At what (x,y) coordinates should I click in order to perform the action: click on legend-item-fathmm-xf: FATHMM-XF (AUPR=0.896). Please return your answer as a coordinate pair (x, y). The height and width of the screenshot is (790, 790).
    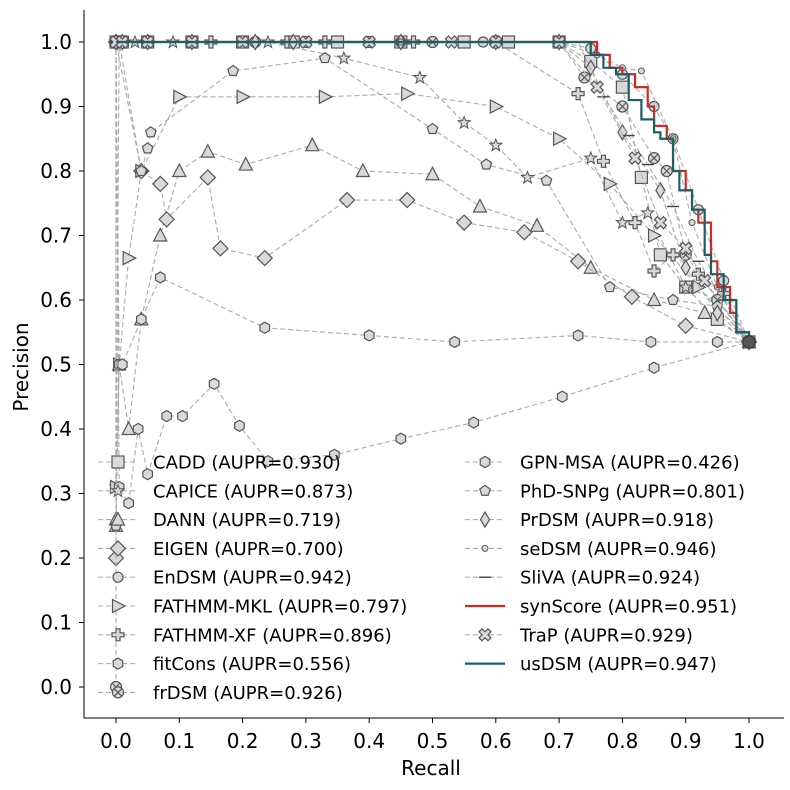
    Looking at the image, I should click on (245, 635).